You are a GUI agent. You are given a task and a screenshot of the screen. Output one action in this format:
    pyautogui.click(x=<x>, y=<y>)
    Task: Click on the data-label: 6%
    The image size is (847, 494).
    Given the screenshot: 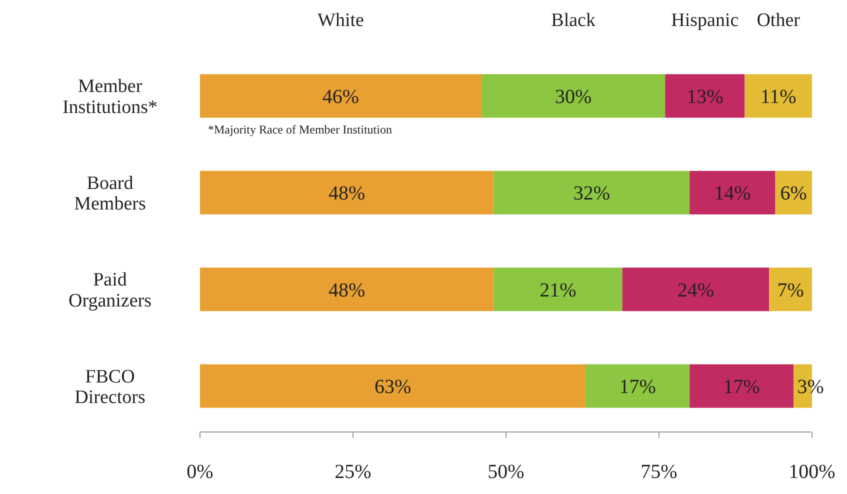 What is the action you would take?
    pyautogui.click(x=793, y=193)
    